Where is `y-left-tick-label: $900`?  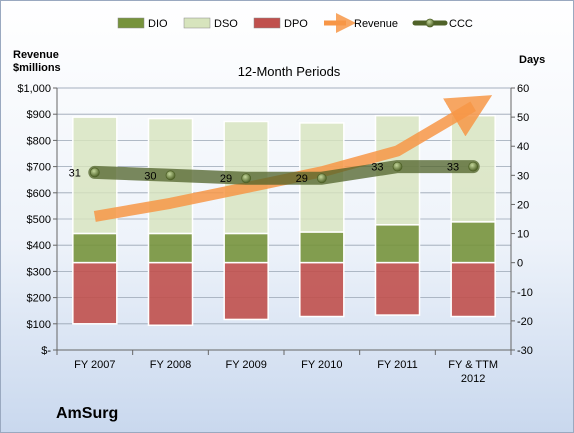 y-left-tick-label: $900 is located at coordinates (39, 115).